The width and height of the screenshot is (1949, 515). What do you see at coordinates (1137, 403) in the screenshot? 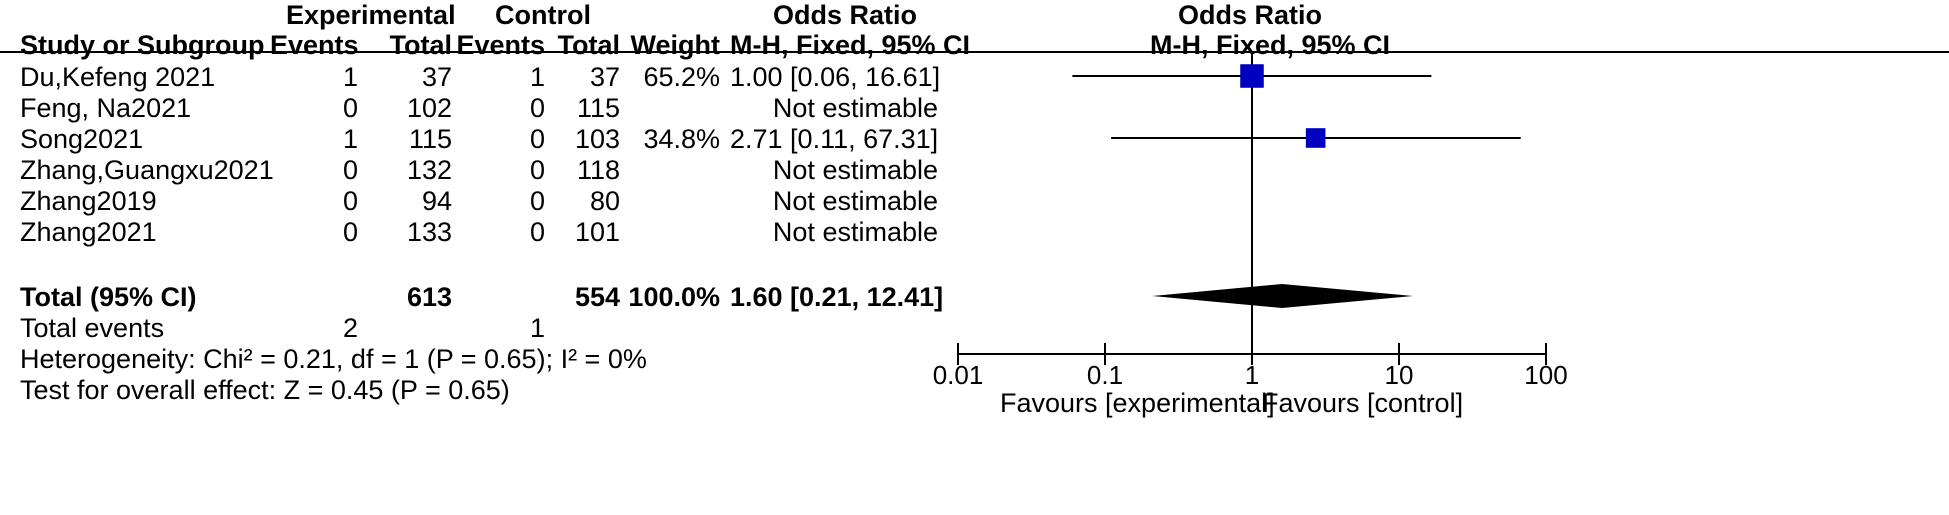
I see `favours-experimental-label: Favours [experimental]` at bounding box center [1137, 403].